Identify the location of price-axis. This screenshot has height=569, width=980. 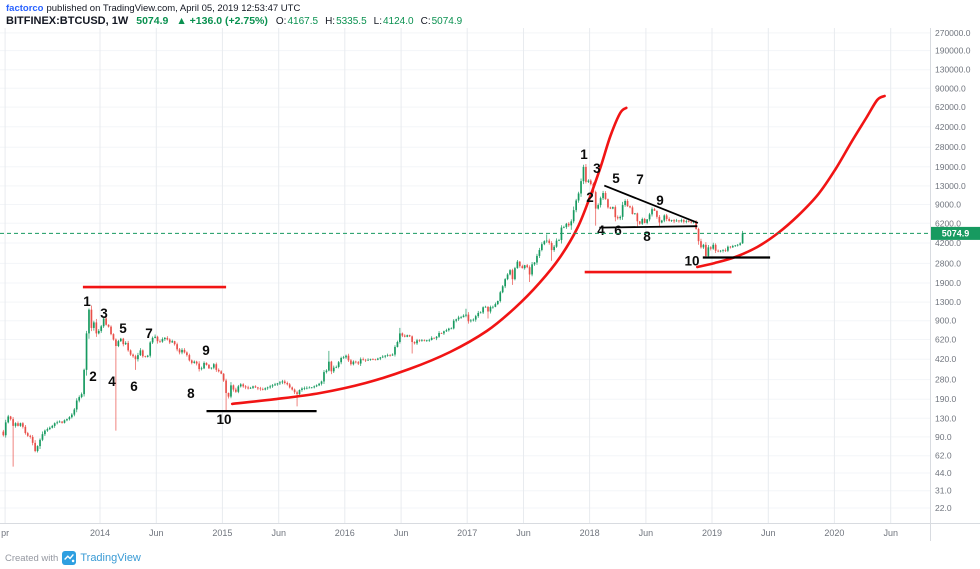
(955, 275).